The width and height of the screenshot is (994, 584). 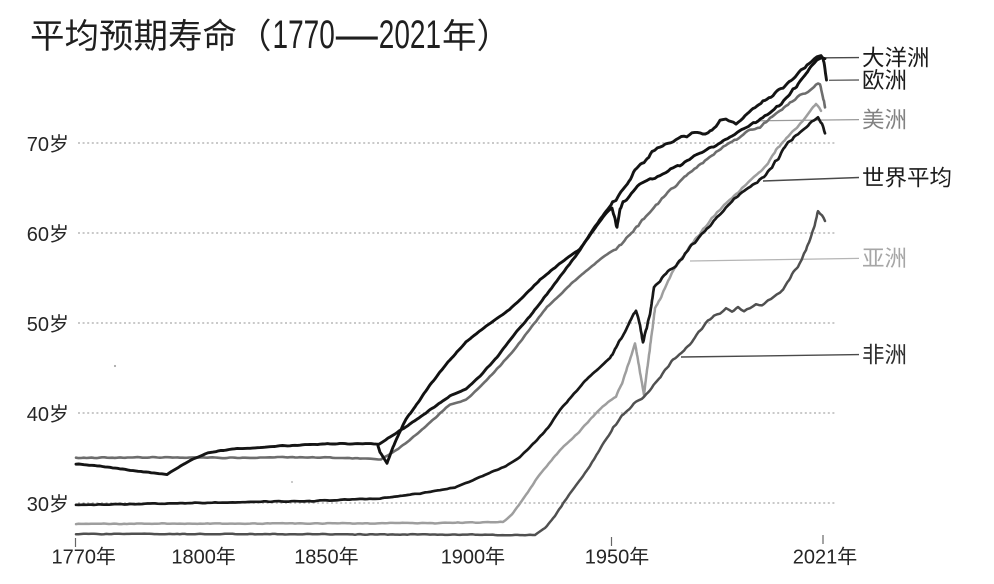 I want to click on svg-text: 1900, so click(x=463, y=558).